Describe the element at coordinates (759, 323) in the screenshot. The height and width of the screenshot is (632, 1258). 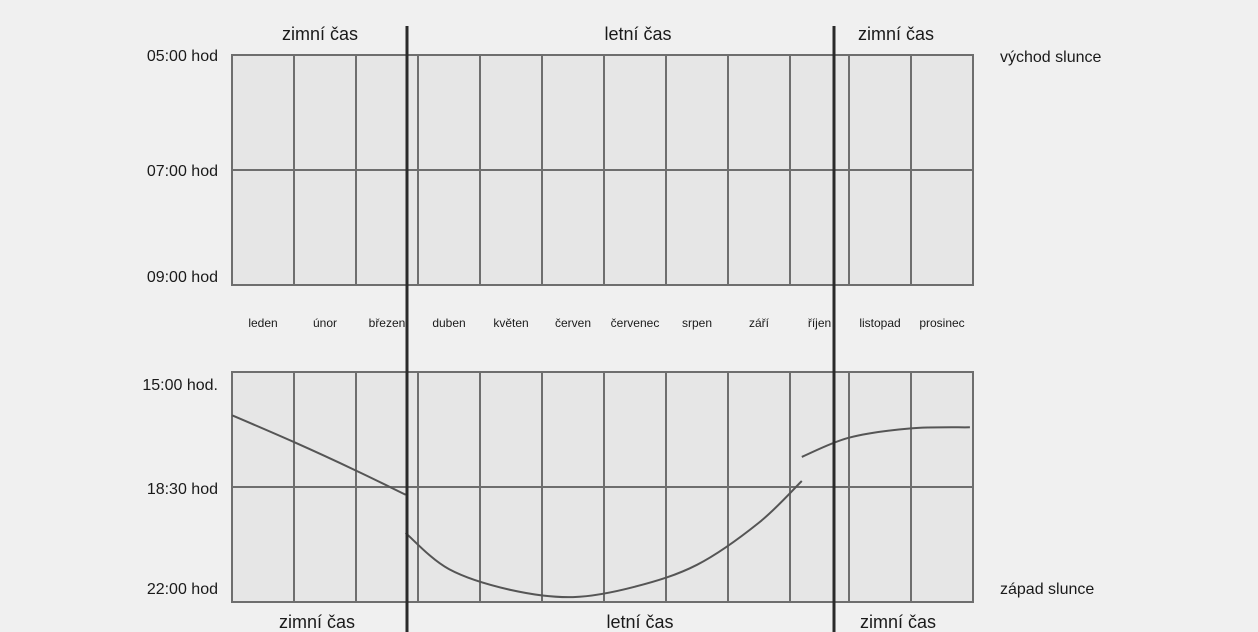
I see `month-label: září` at that location.